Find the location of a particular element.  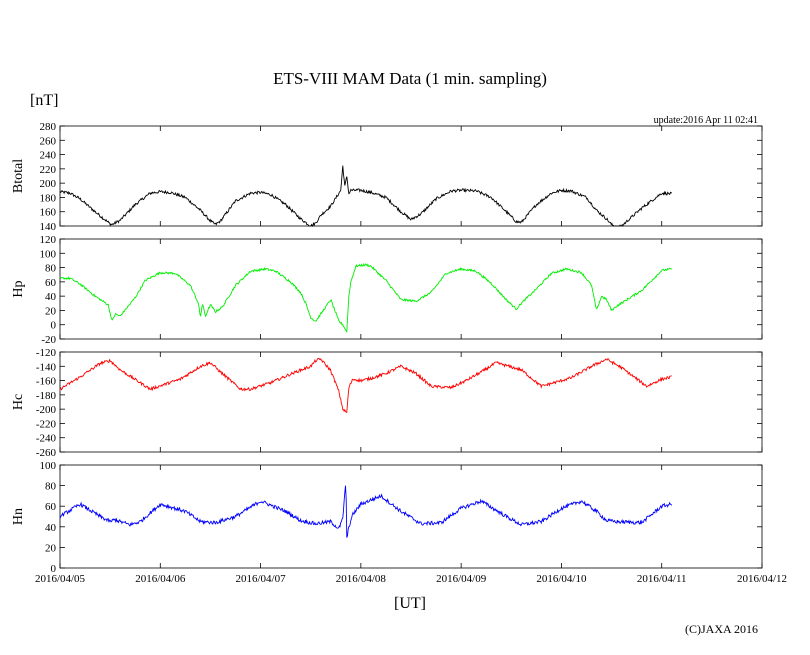

y-tick-label: 180 is located at coordinates (48, 198).